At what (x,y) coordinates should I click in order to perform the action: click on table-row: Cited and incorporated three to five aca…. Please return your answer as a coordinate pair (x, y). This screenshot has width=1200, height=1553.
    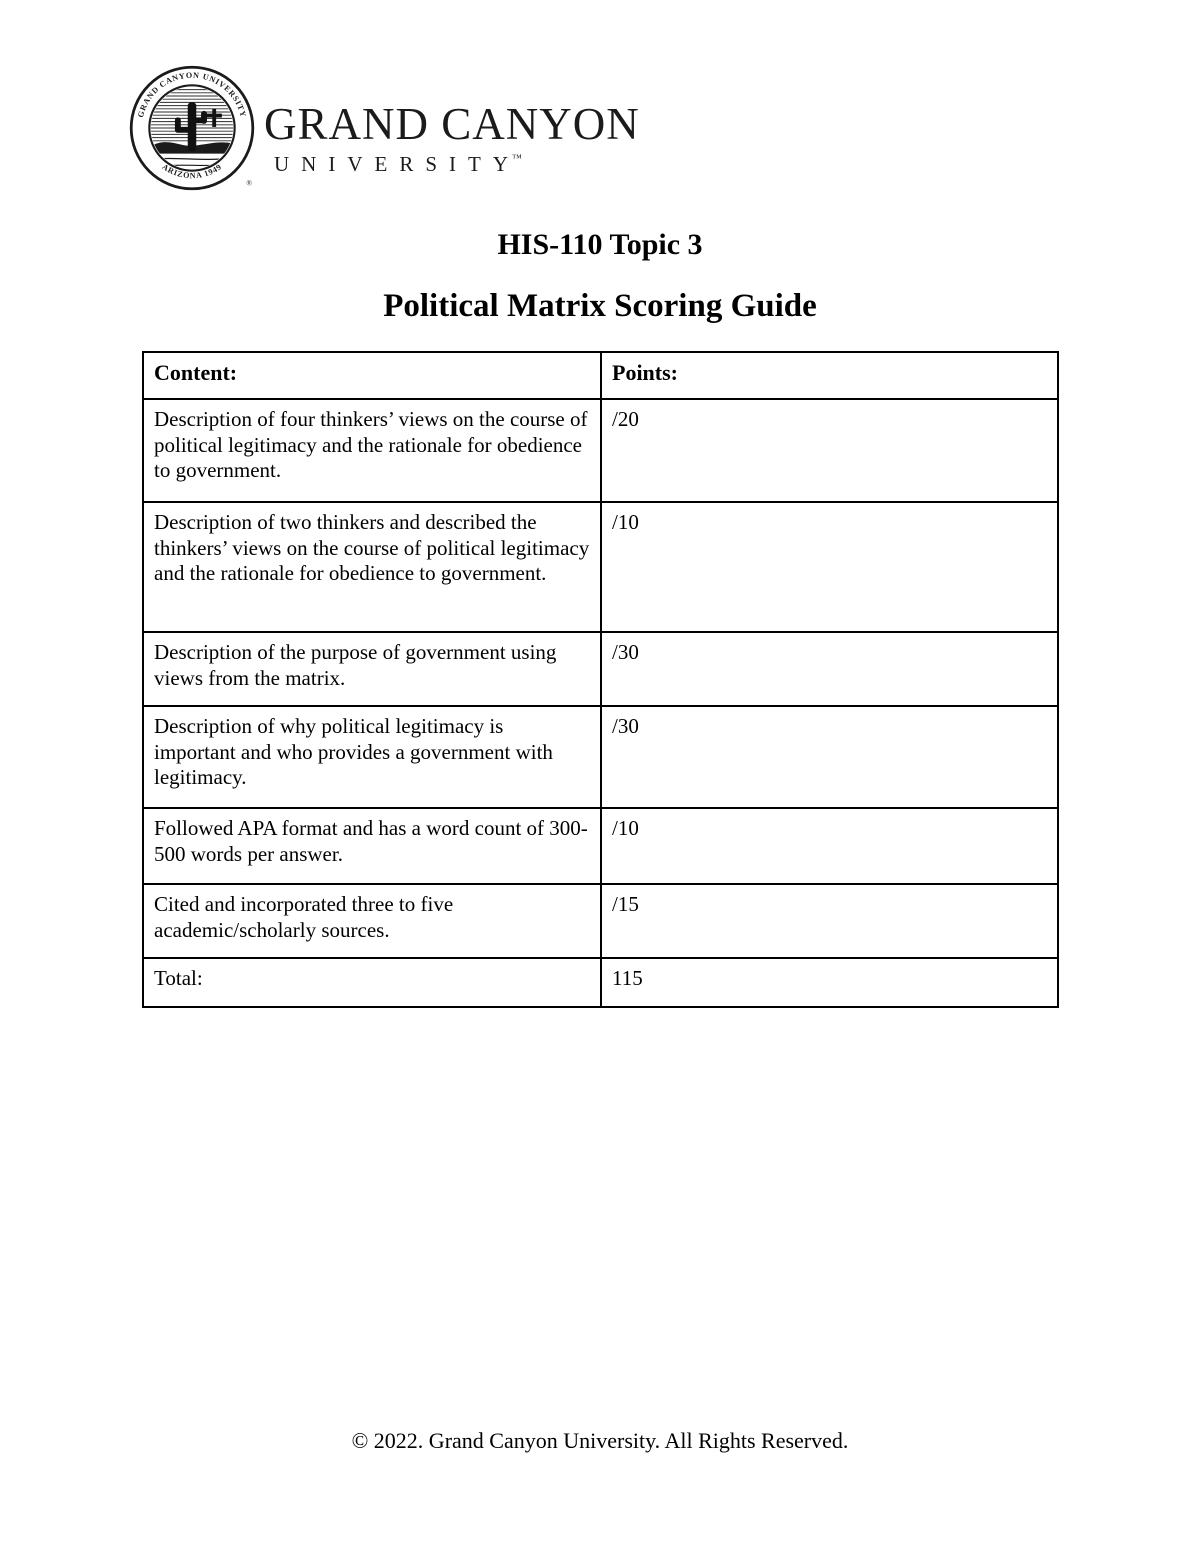
    Looking at the image, I should click on (600, 921).